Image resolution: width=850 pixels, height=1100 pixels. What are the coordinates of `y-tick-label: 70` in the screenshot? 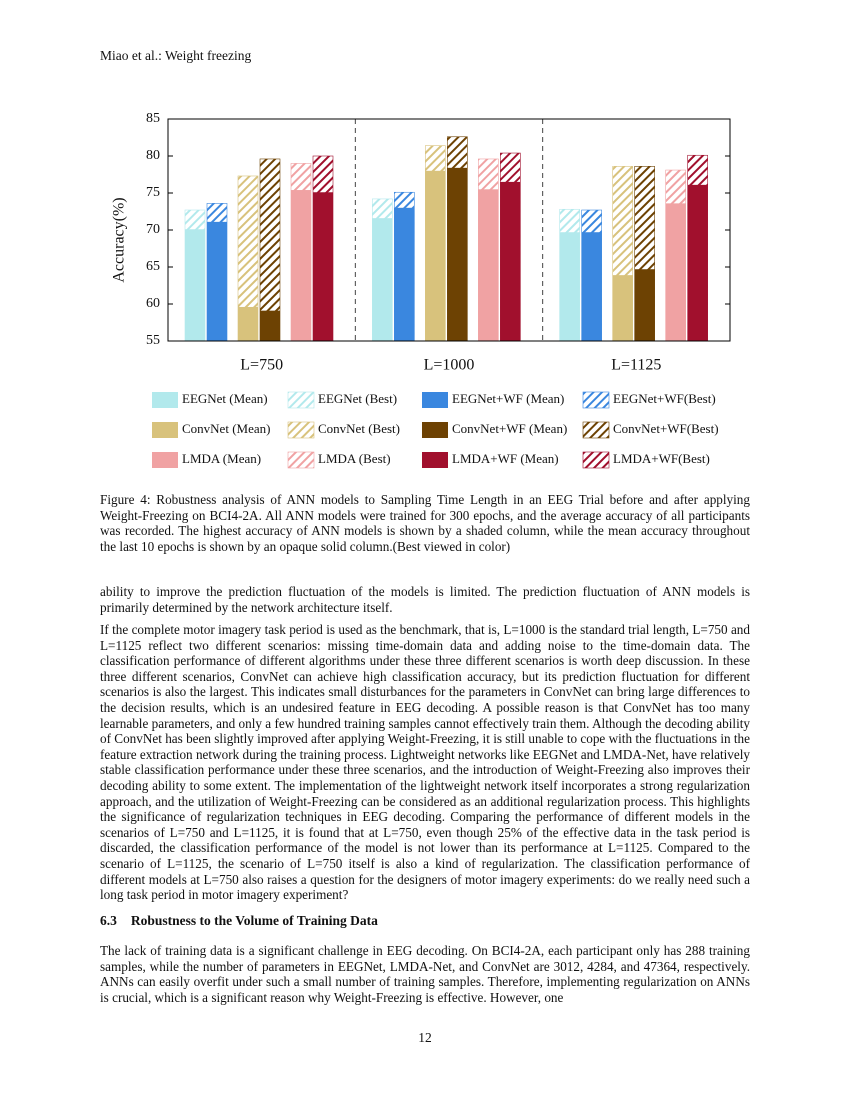 It's located at (153, 229).